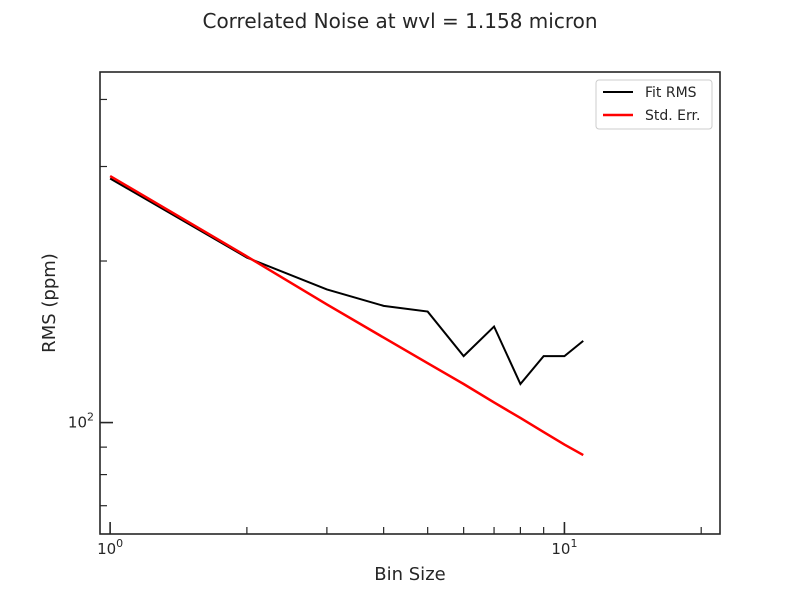 The width and height of the screenshot is (800, 600). What do you see at coordinates (409, 574) in the screenshot?
I see `x-axis-label: Bin Size` at bounding box center [409, 574].